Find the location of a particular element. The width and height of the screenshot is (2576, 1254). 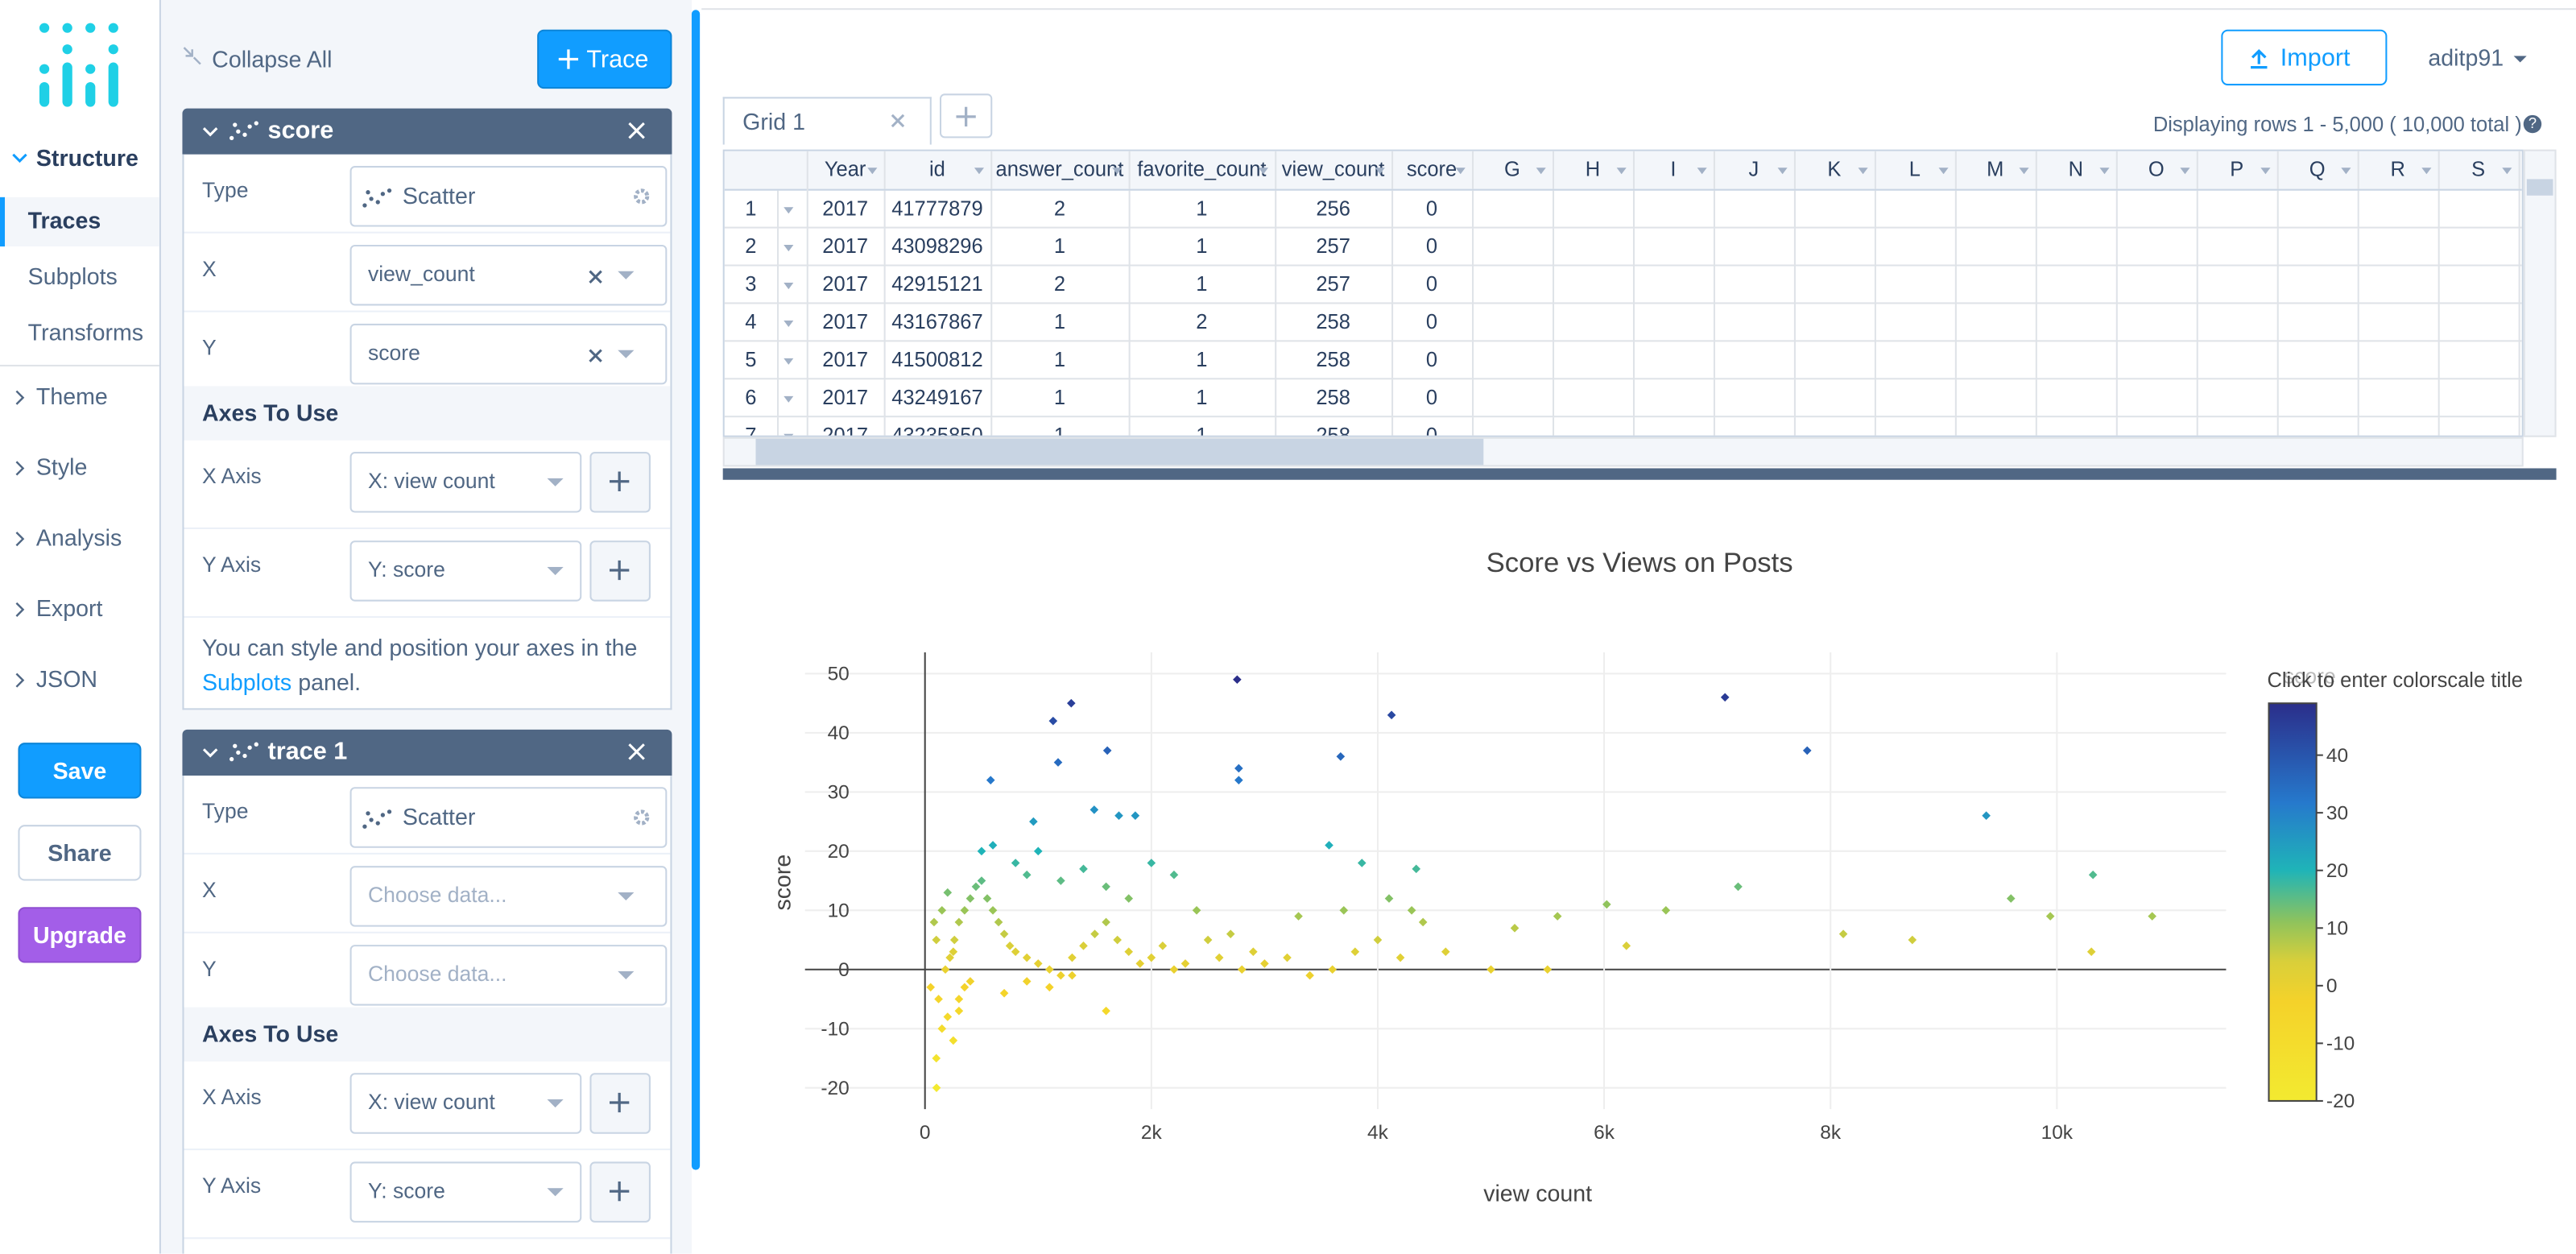

trace-name: trace 1 is located at coordinates (307, 752).